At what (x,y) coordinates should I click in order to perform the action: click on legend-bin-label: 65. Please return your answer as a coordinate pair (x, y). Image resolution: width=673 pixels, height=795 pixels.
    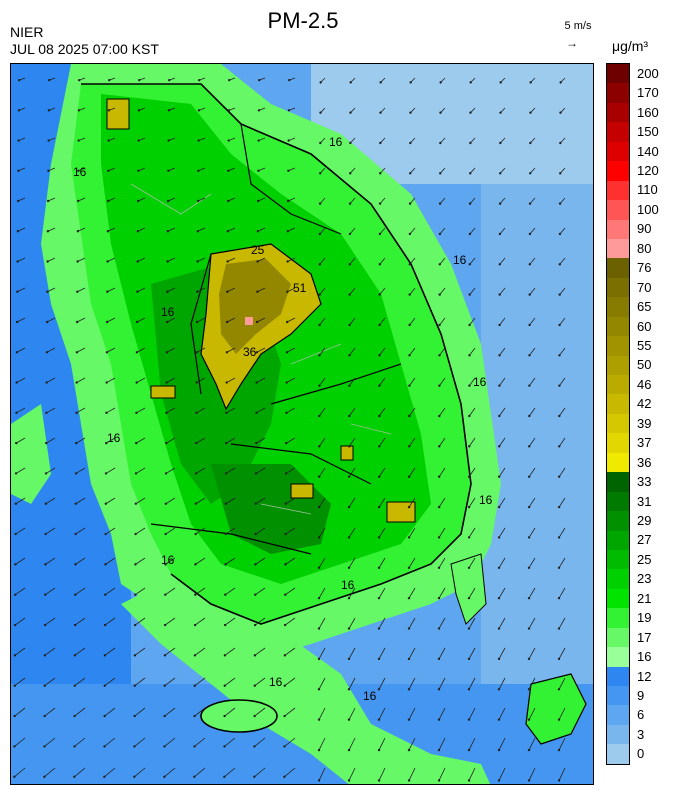
    Looking at the image, I should click on (644, 307).